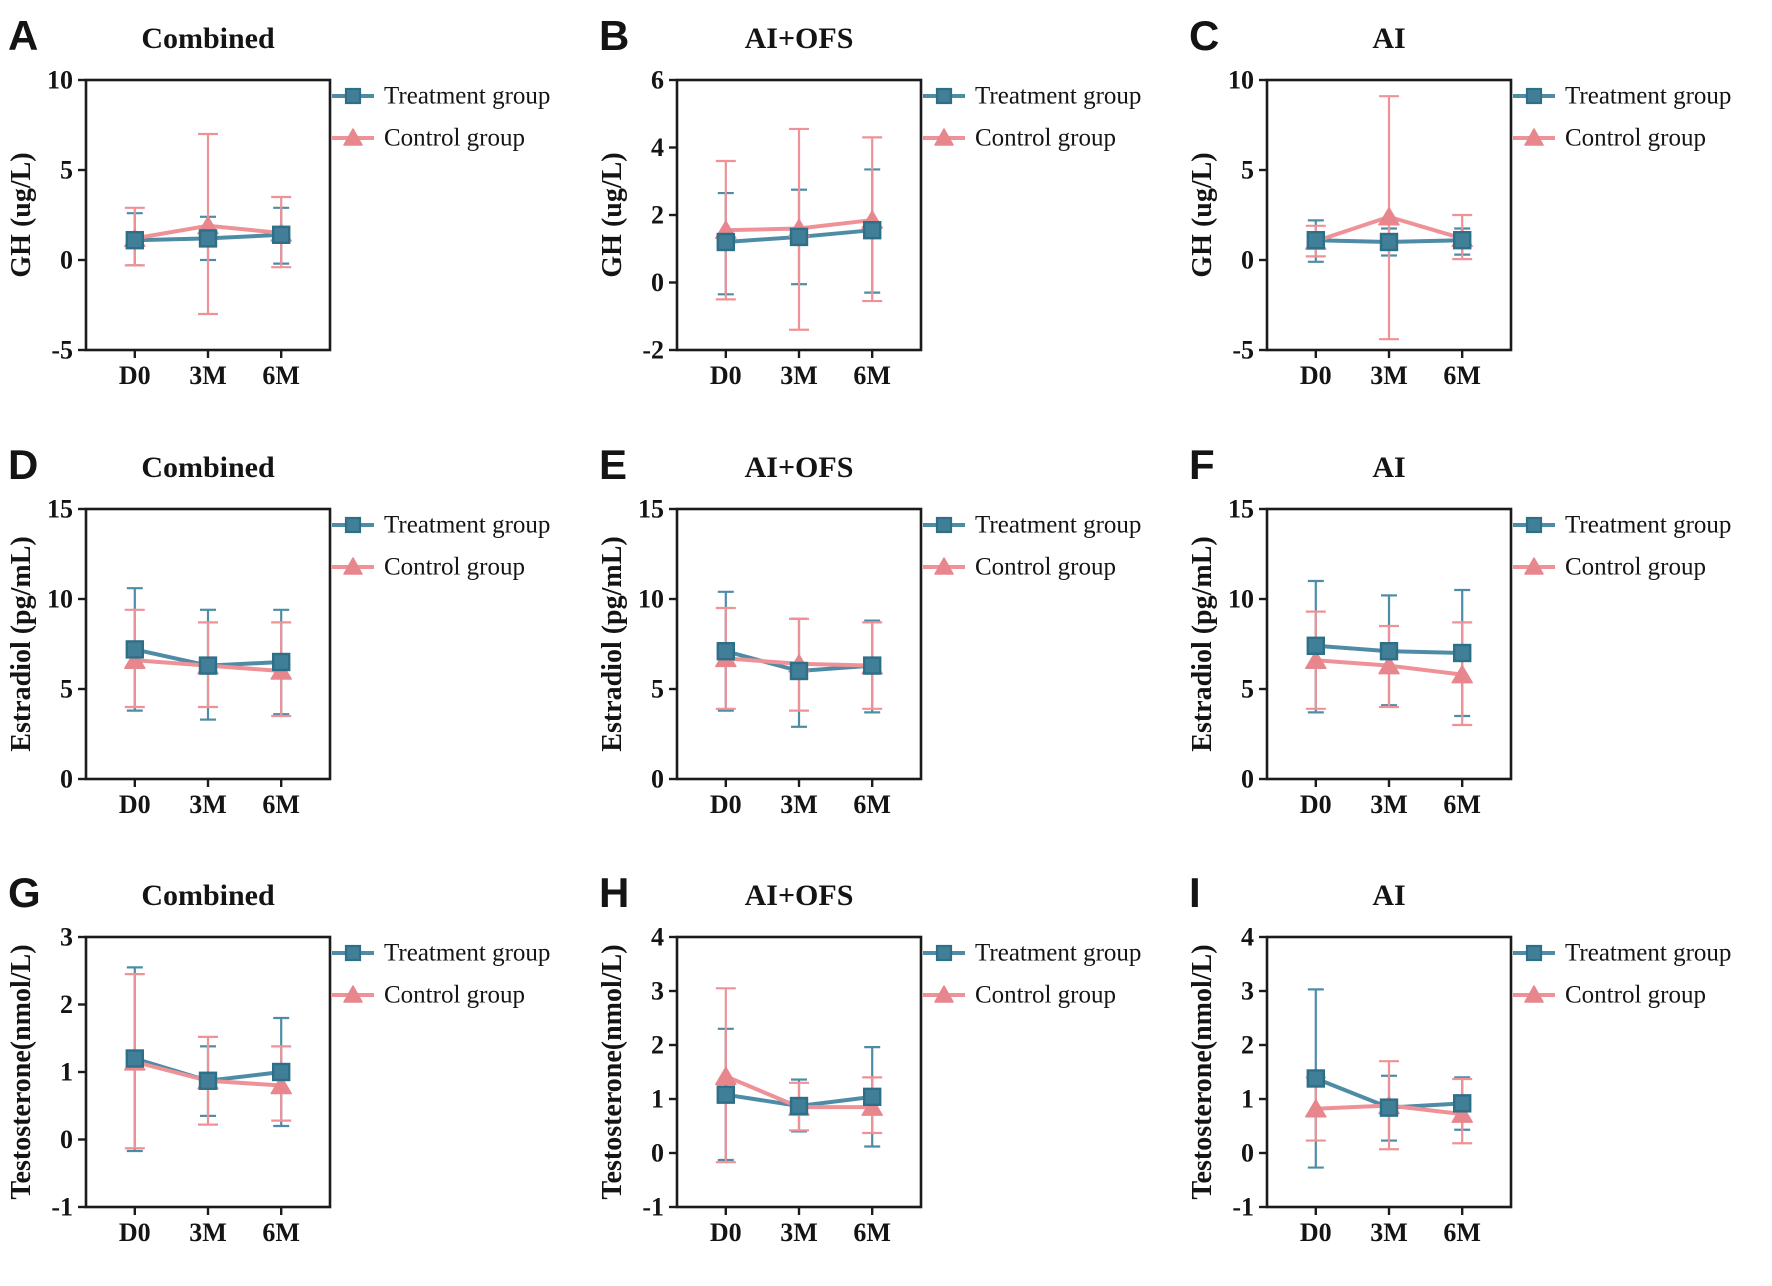 The height and width of the screenshot is (1286, 1772). I want to click on panel-letter: E, so click(613, 464).